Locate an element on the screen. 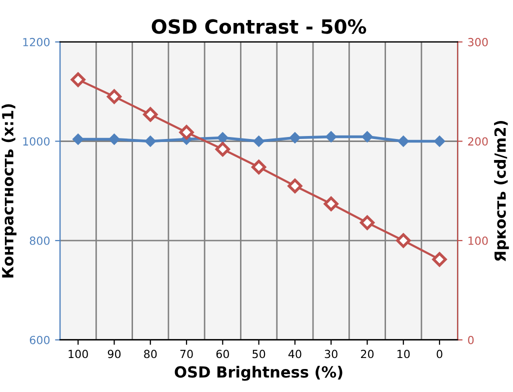 This screenshot has height=392, width=513. x-tick-label: 90 is located at coordinates (114, 354).